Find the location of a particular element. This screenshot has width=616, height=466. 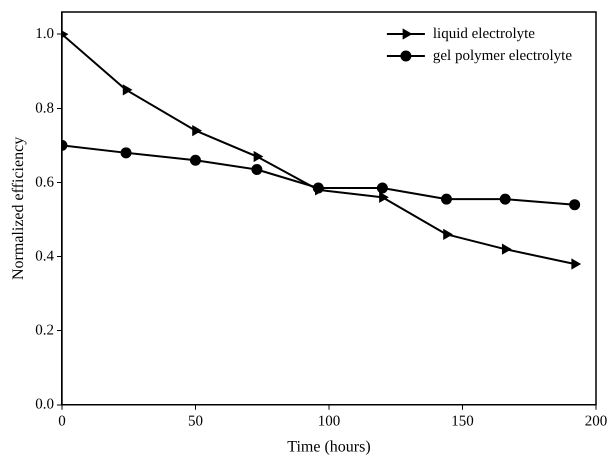

legend-label: gel polymer electrolyte is located at coordinates (502, 56).